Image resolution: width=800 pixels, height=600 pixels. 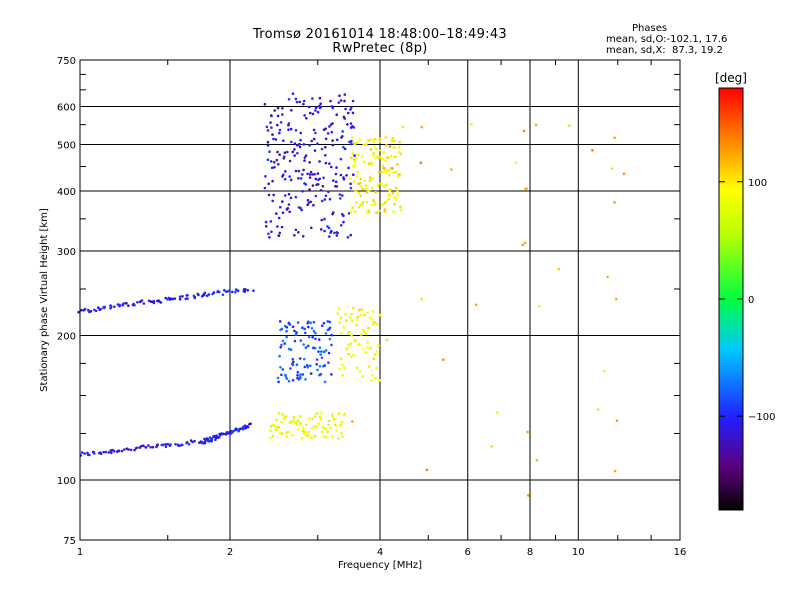 What do you see at coordinates (380, 34) in the screenshot?
I see `chart-title: Tromsø 20161014 18:48:00–18:49:43` at bounding box center [380, 34].